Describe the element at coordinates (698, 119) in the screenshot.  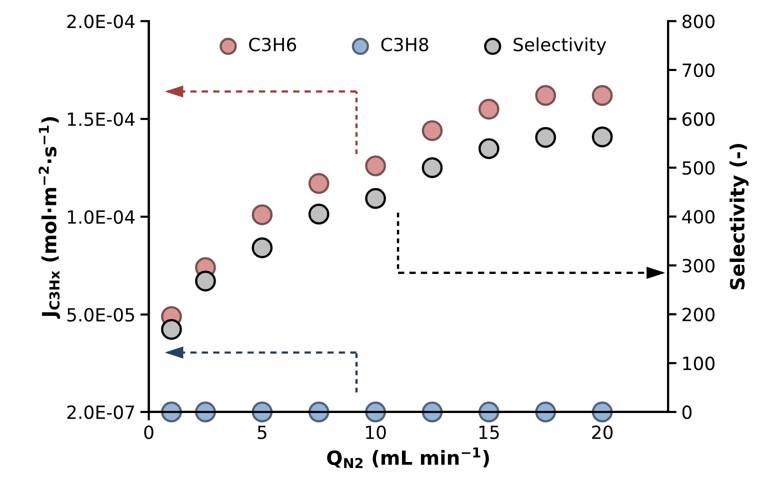
I see `y2-tick-label: 600` at that location.